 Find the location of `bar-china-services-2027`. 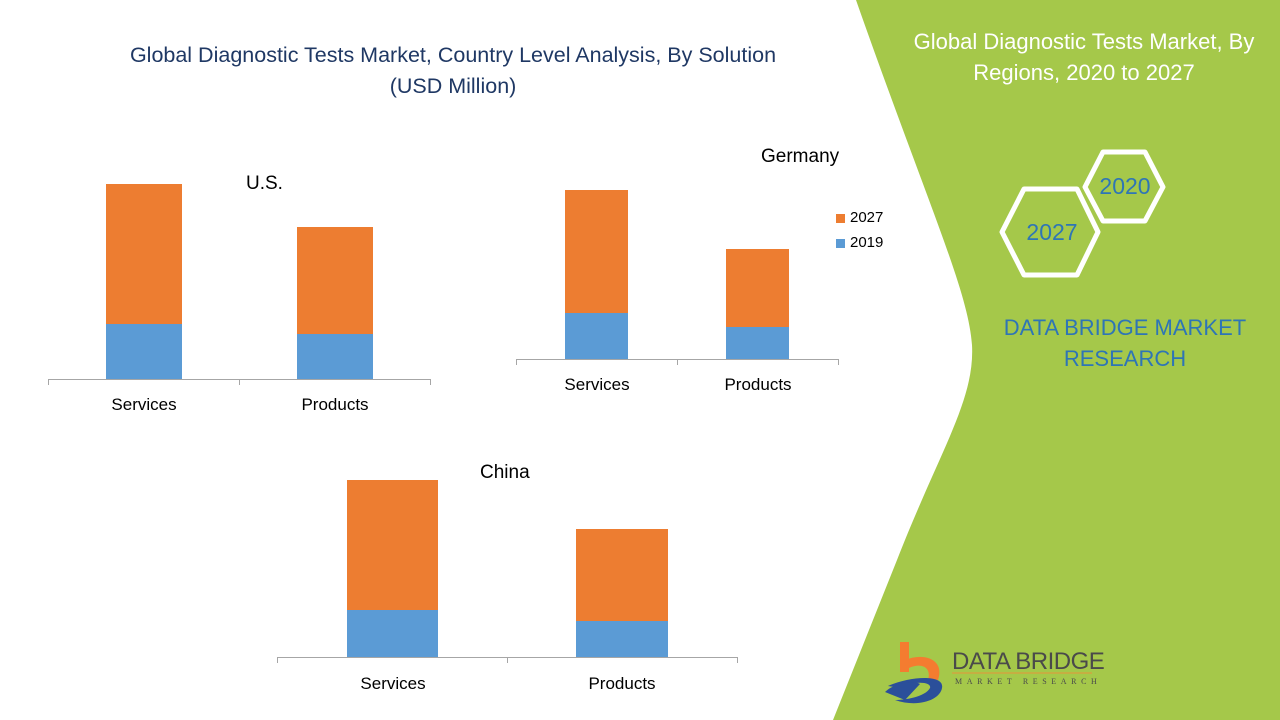

bar-china-services-2027 is located at coordinates (392, 545).